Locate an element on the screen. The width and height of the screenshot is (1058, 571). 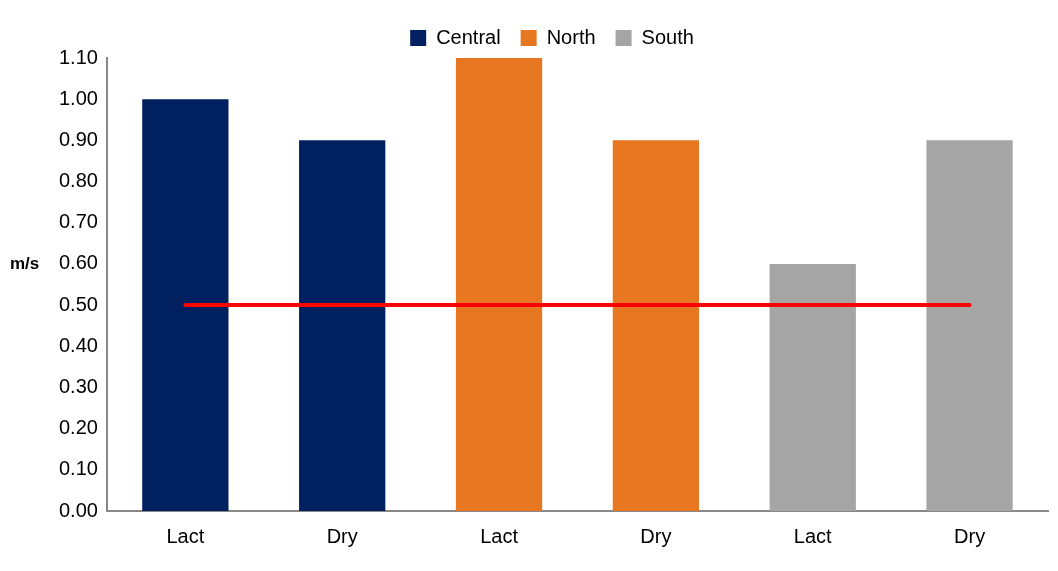
y-tick-label: 0.30 is located at coordinates (78, 385).